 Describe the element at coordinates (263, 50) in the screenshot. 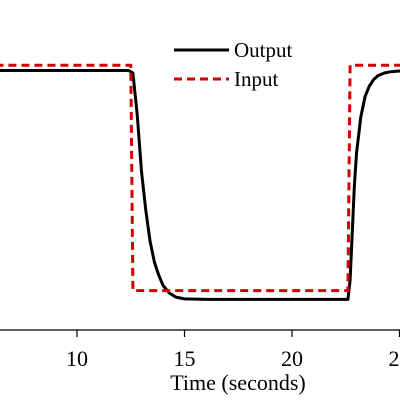

I see `legend-label-output: Output` at that location.